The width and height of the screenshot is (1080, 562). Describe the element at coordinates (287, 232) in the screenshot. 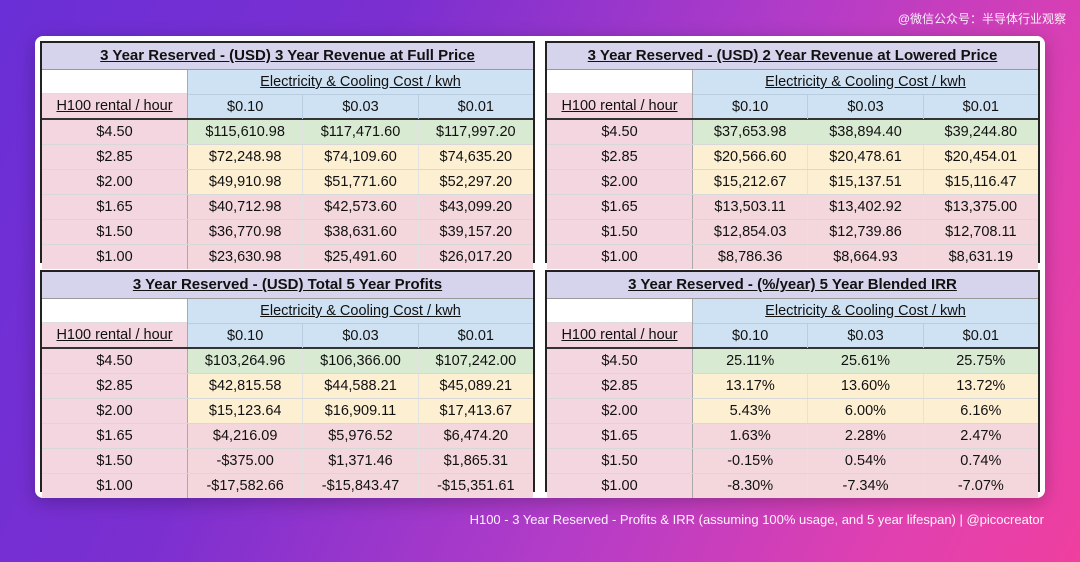

I see `table-row: $1.50 $36,770.98 $38,631.60 $39,157.20` at that location.